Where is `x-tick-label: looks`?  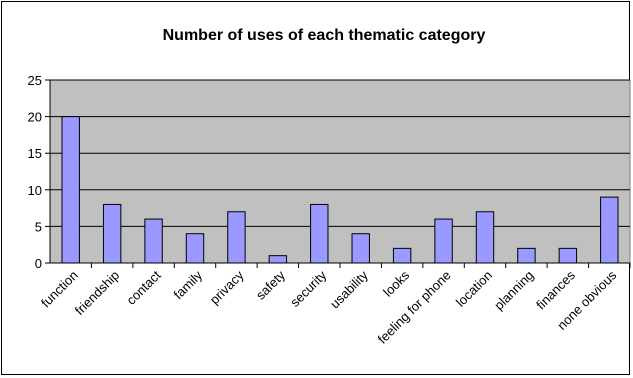
x-tick-label: looks is located at coordinates (396, 283).